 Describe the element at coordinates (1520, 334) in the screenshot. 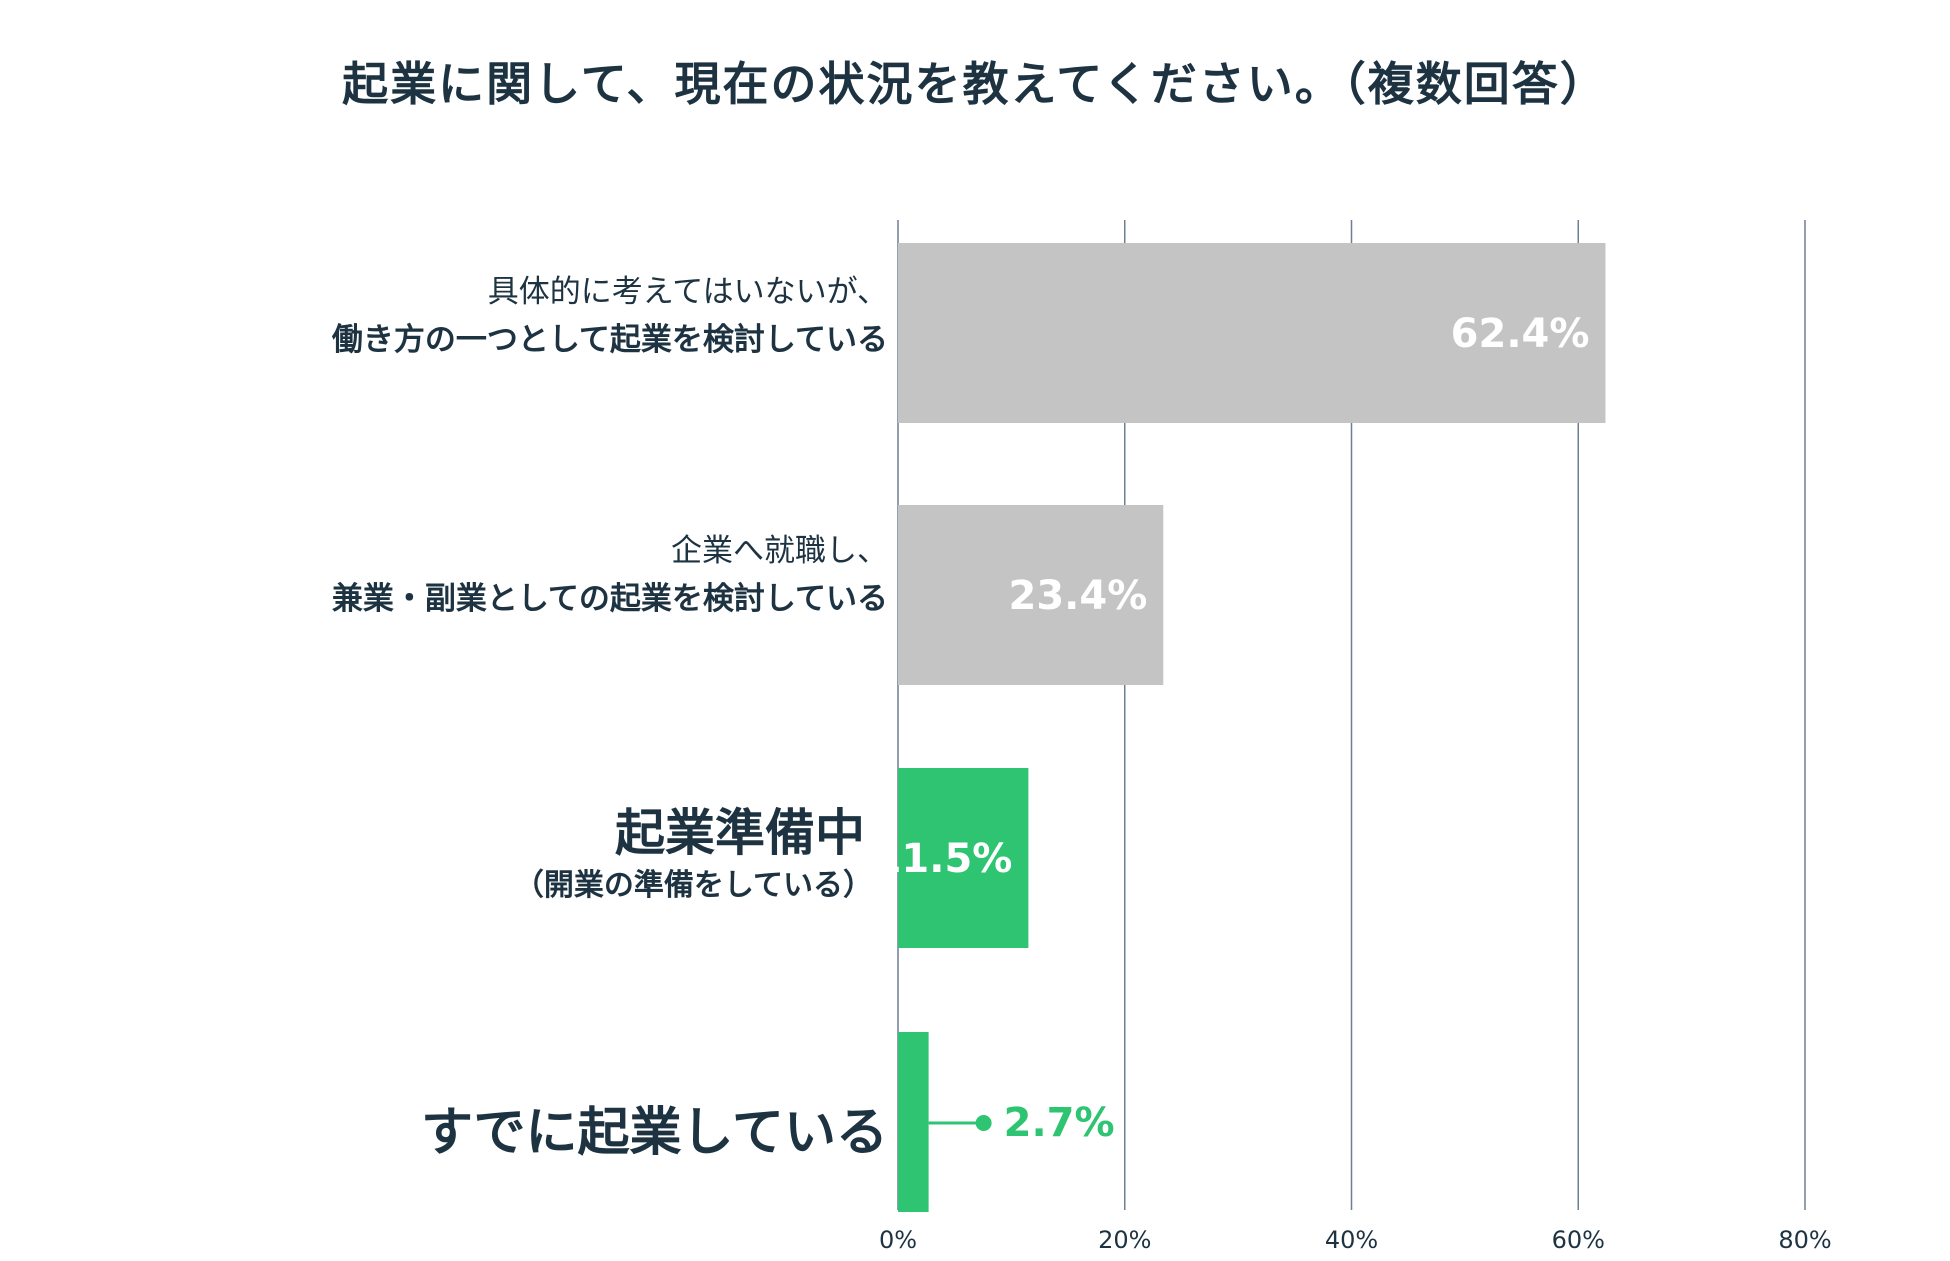

I see `data-label: 62.4%` at that location.